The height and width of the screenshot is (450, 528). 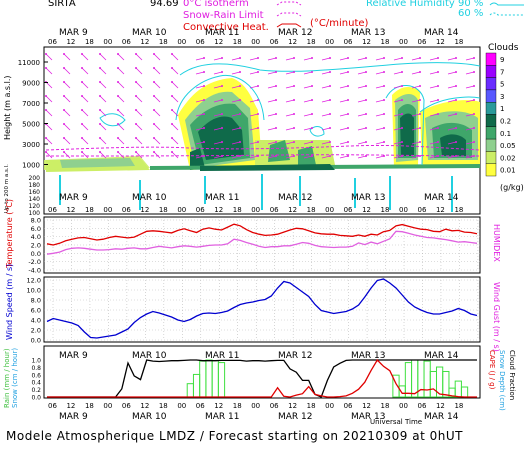 I want to click on temperature-panel-frame, so click(x=262, y=245).